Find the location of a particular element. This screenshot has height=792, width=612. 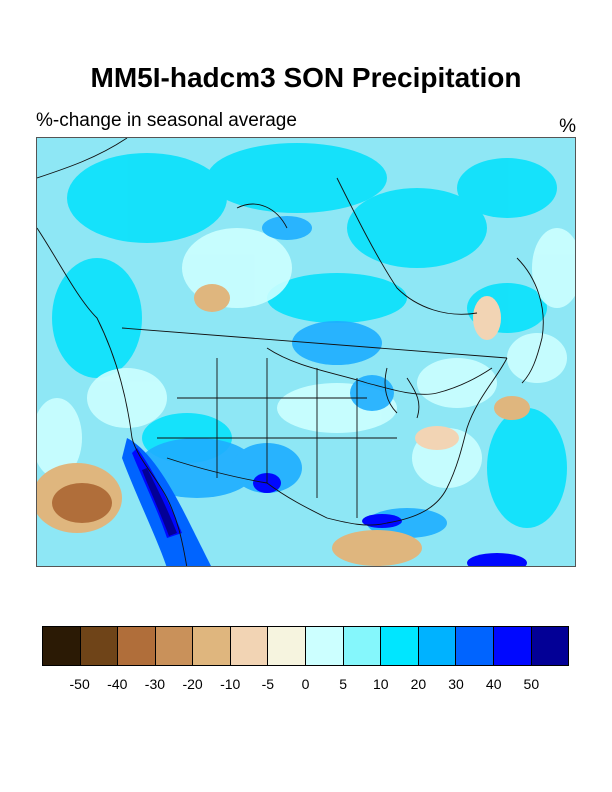

colorbar-tick-label: -40 is located at coordinates (117, 684).